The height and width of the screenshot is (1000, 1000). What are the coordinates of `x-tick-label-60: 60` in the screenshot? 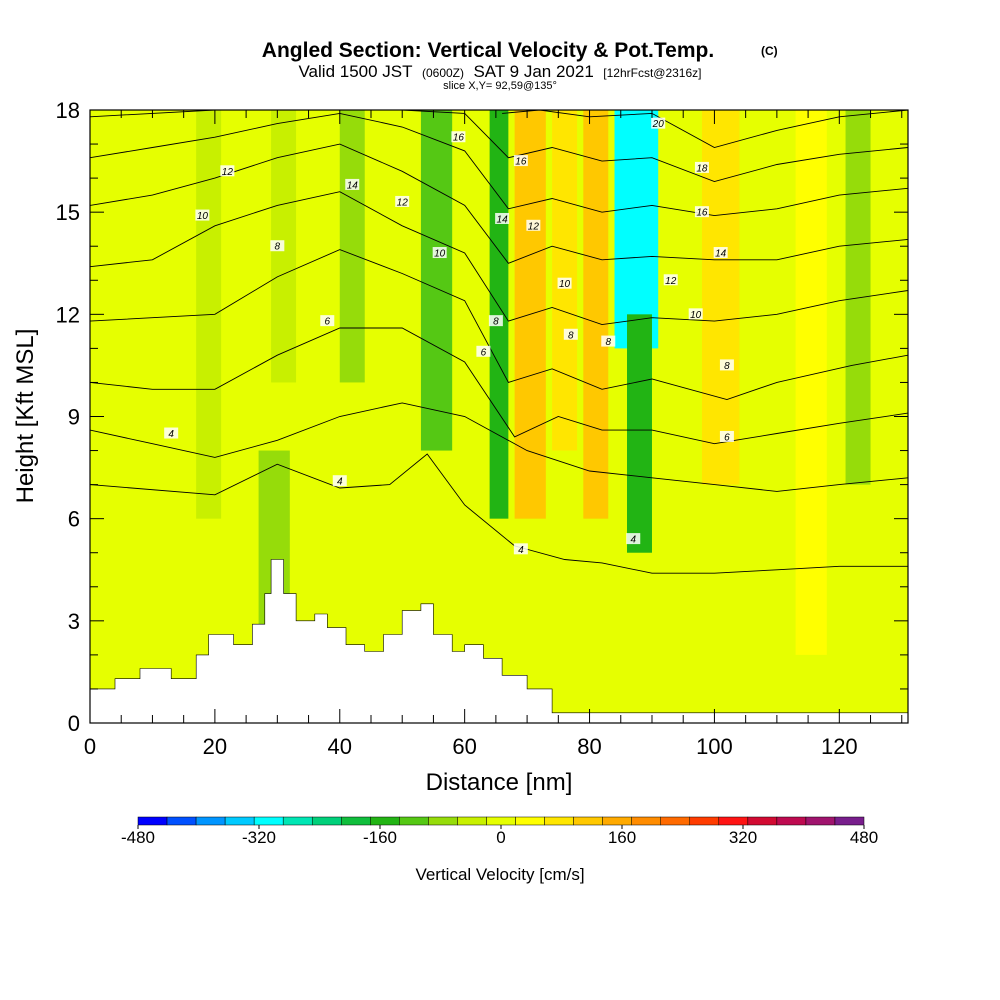 It's located at (464, 746).